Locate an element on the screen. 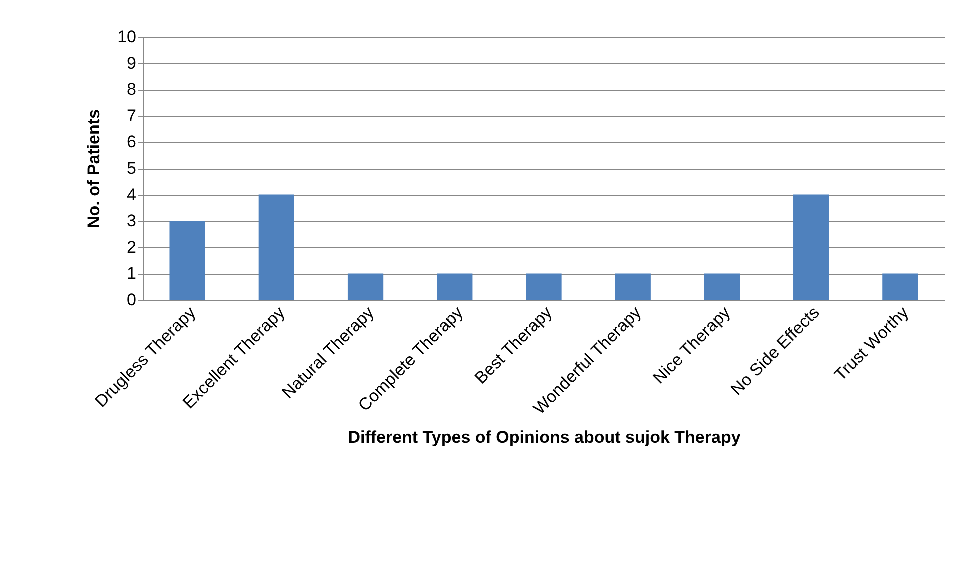 The image size is (960, 579). y-tick-label: 0 is located at coordinates (131, 300).